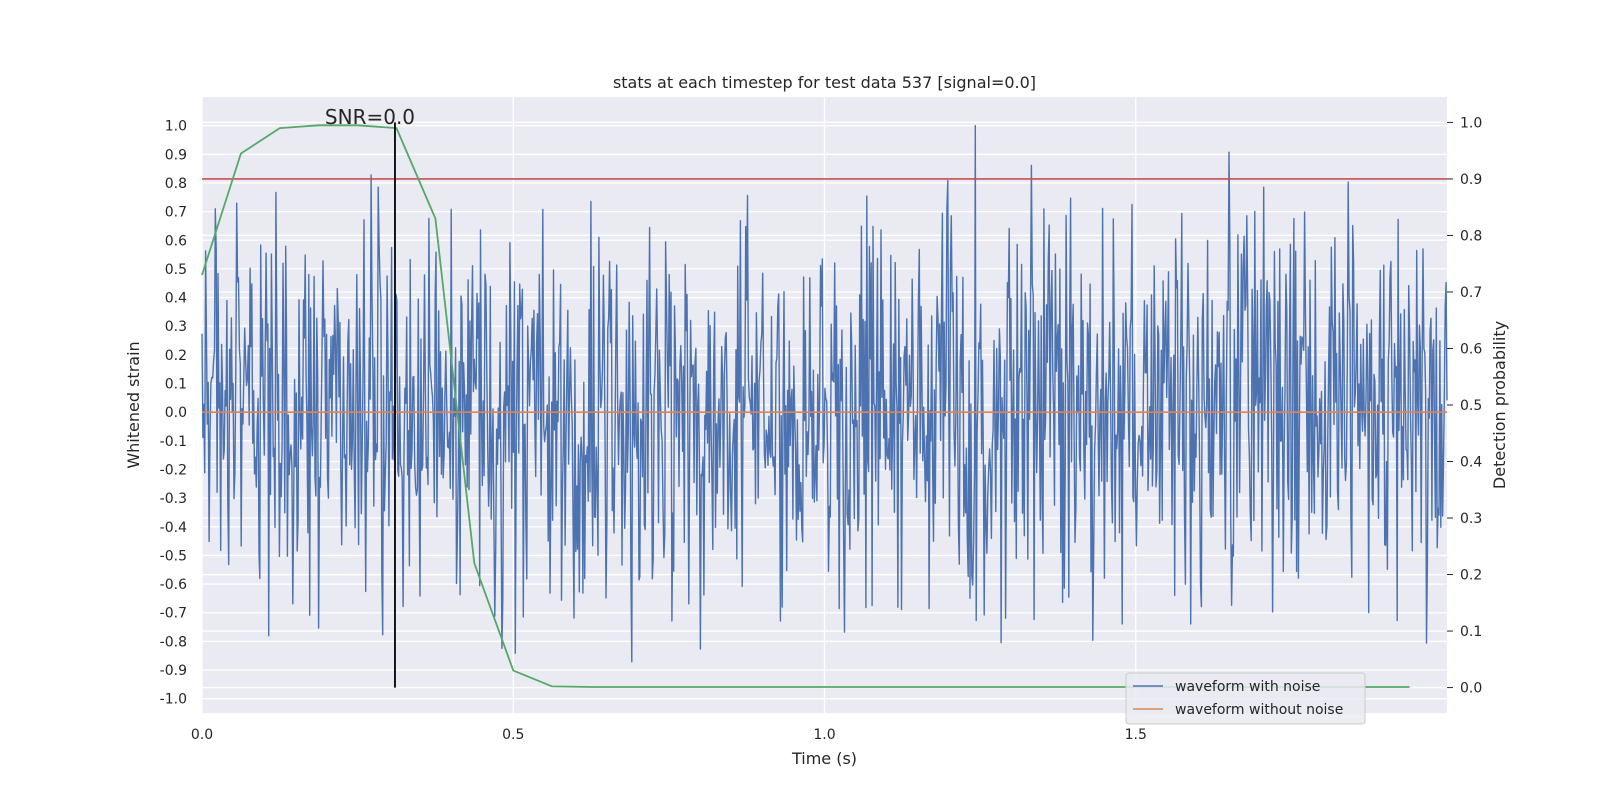 This screenshot has width=1600, height=800. Describe the element at coordinates (1247, 687) in the screenshot. I see `legend-label-noise: waveform with noise` at that location.